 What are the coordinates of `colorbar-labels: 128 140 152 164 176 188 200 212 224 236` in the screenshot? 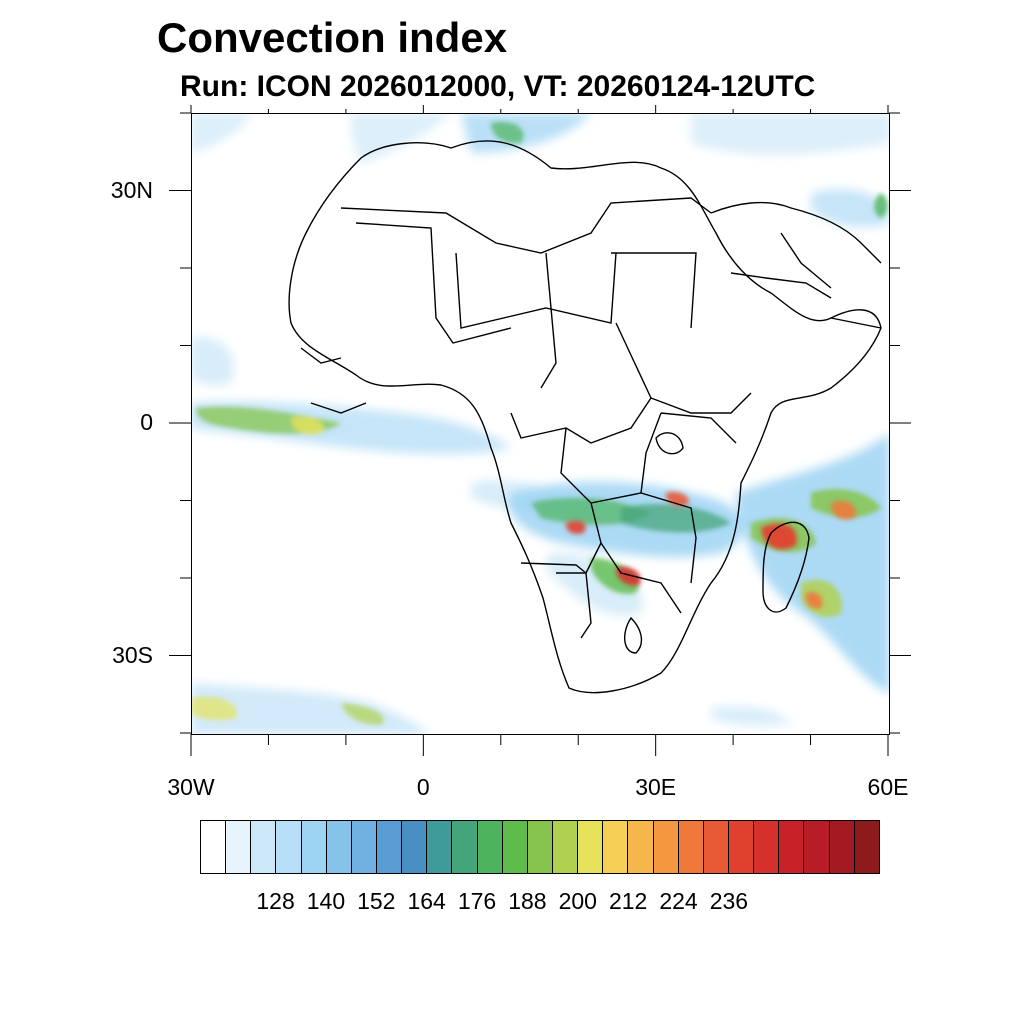 It's located at (540, 903).